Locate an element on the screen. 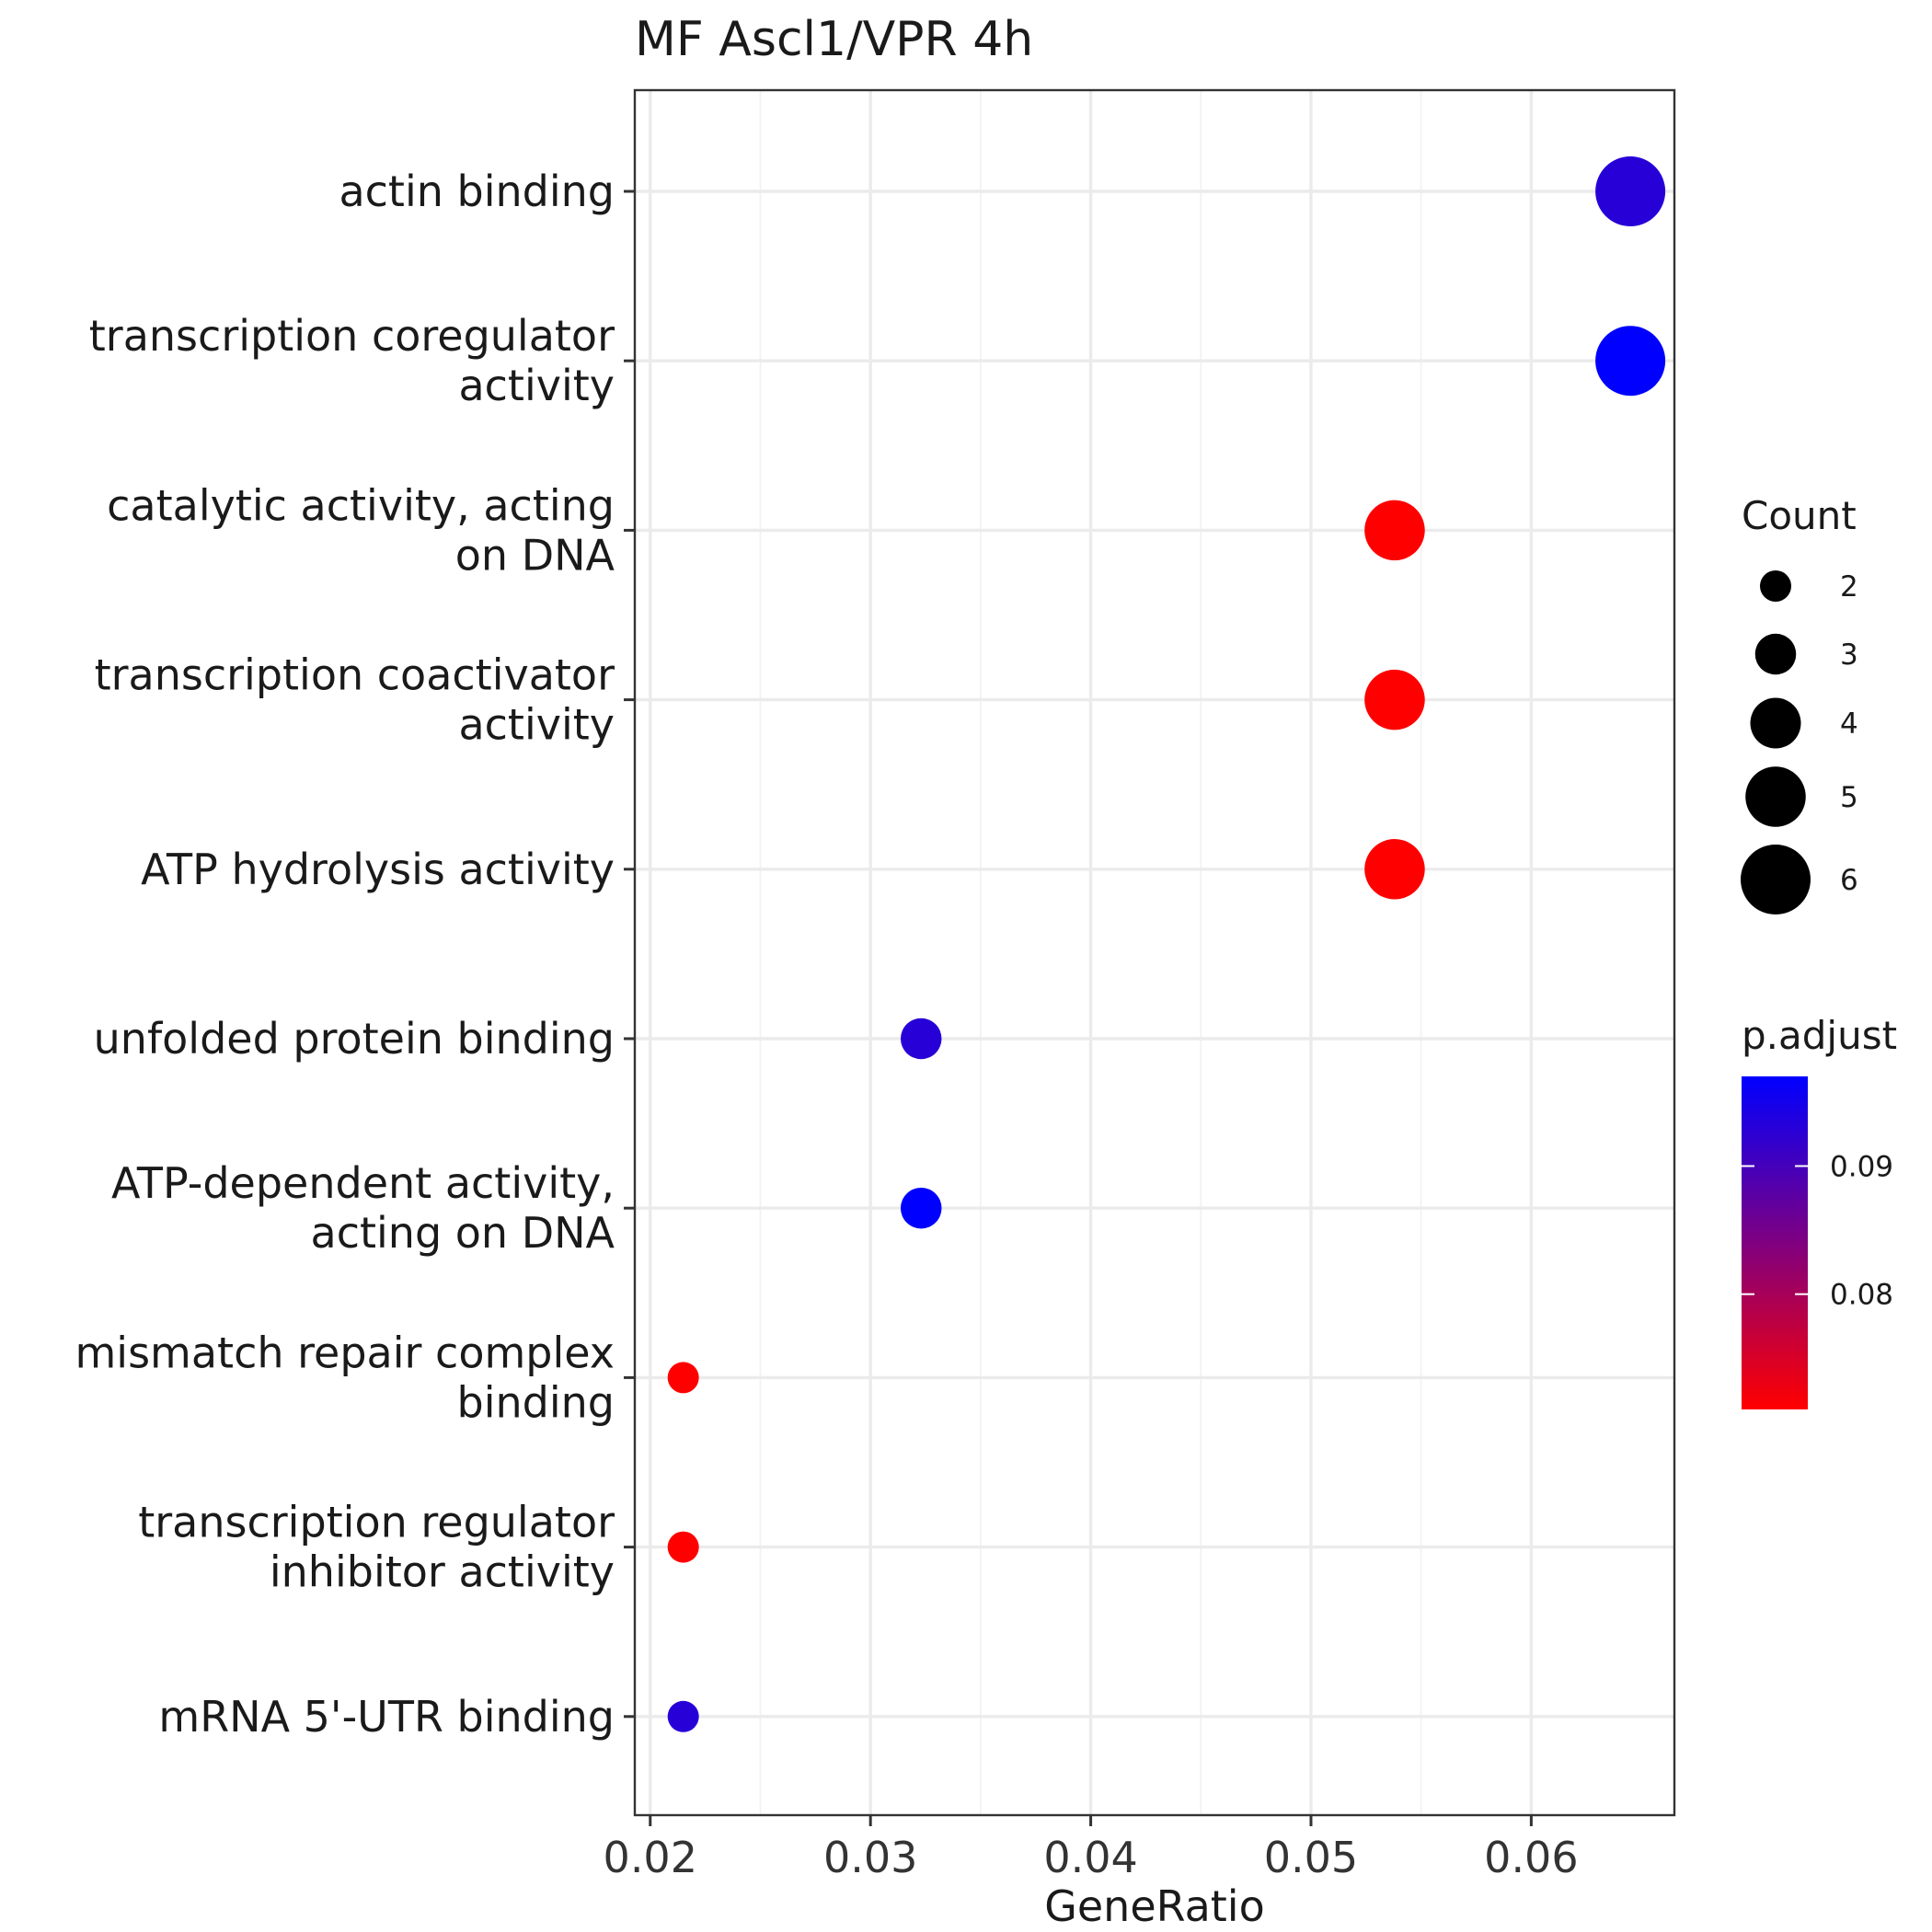 The image size is (1932, 1932). count-legend-label: 3 is located at coordinates (1849, 655).